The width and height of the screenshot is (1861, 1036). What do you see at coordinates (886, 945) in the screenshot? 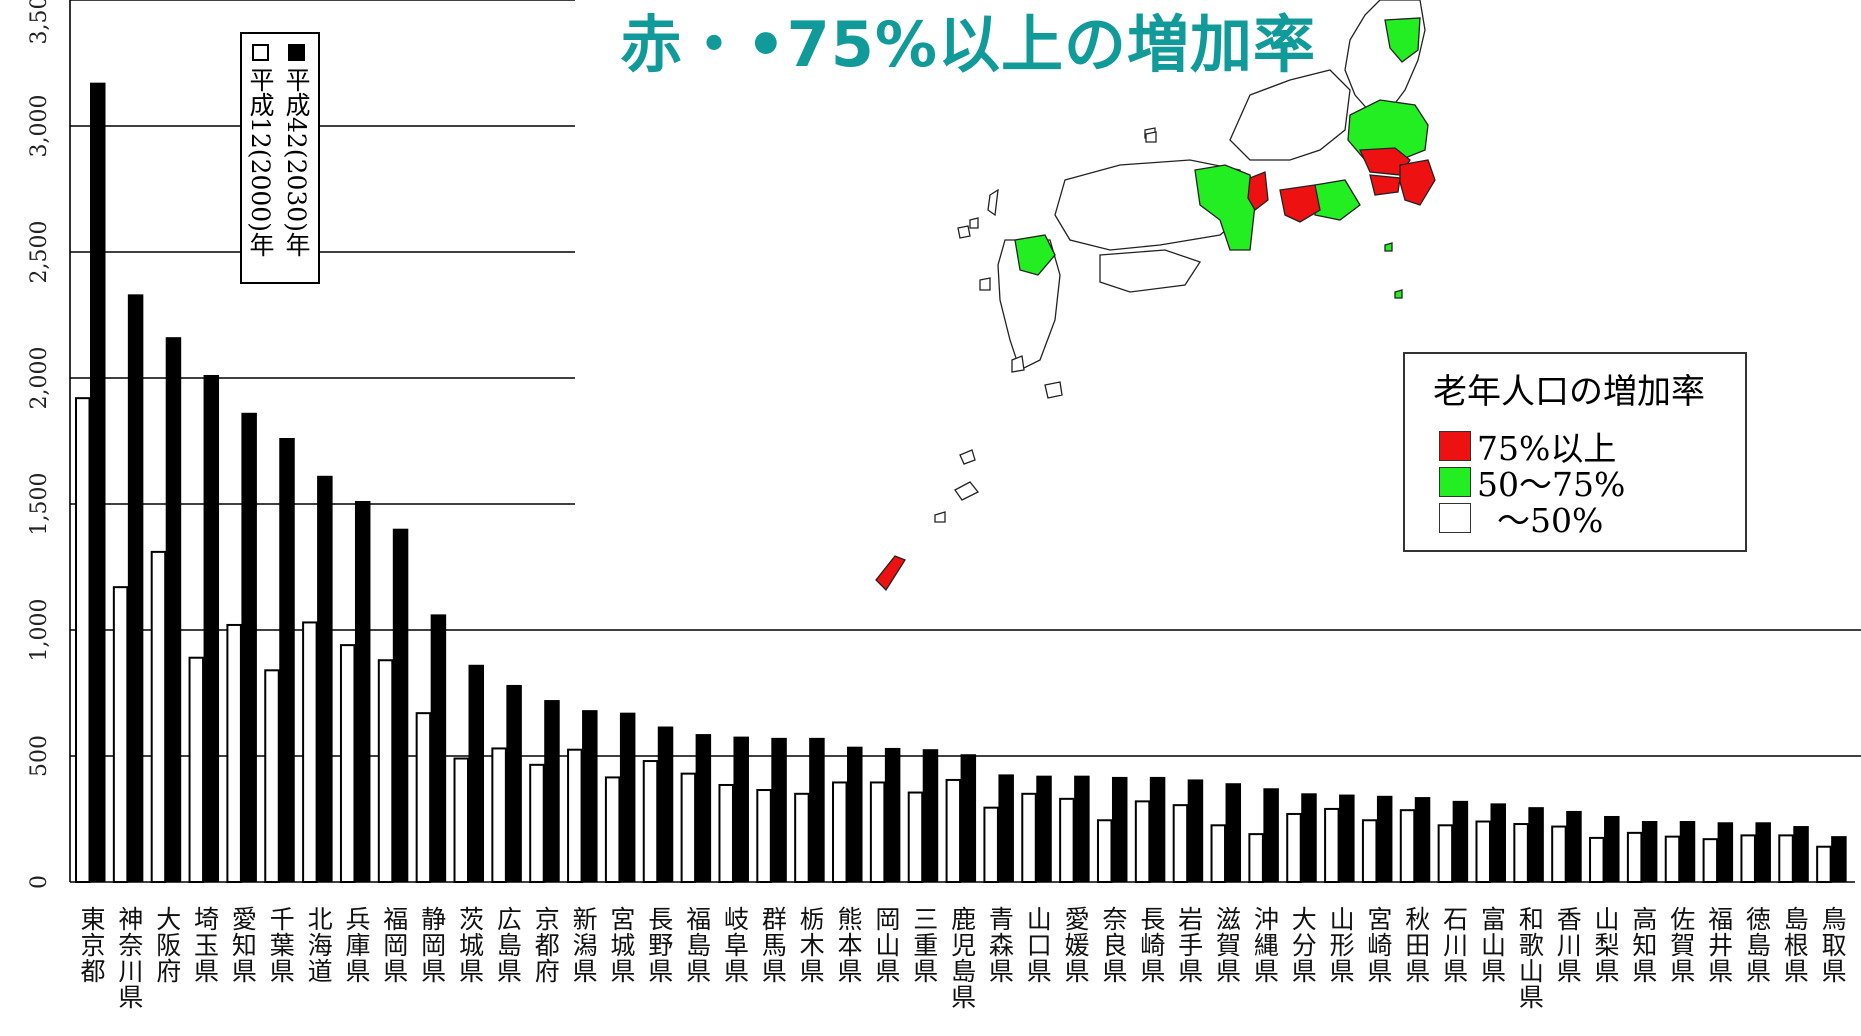
I see `x-tick-label: 岡山県` at bounding box center [886, 945].